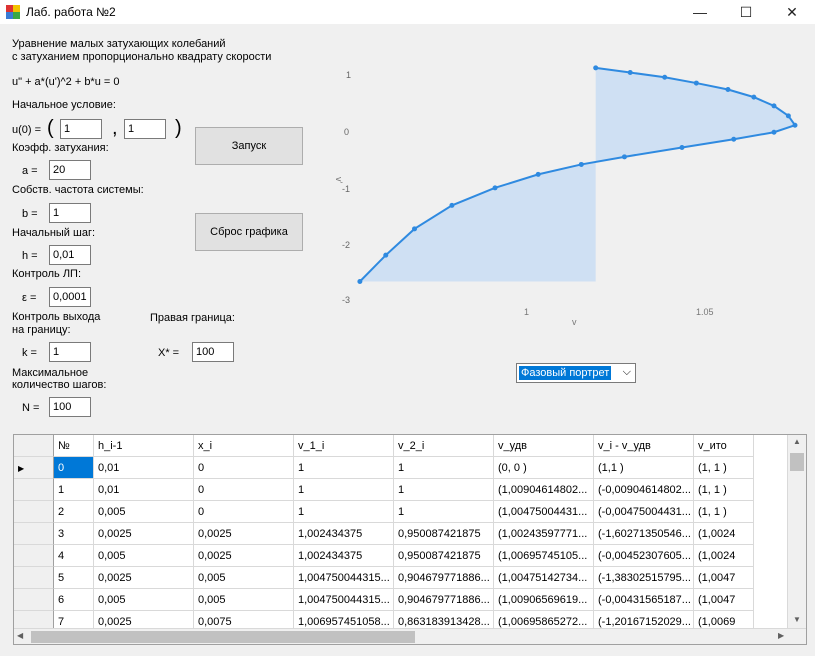  I want to click on column-header: v_удв, so click(544, 446).